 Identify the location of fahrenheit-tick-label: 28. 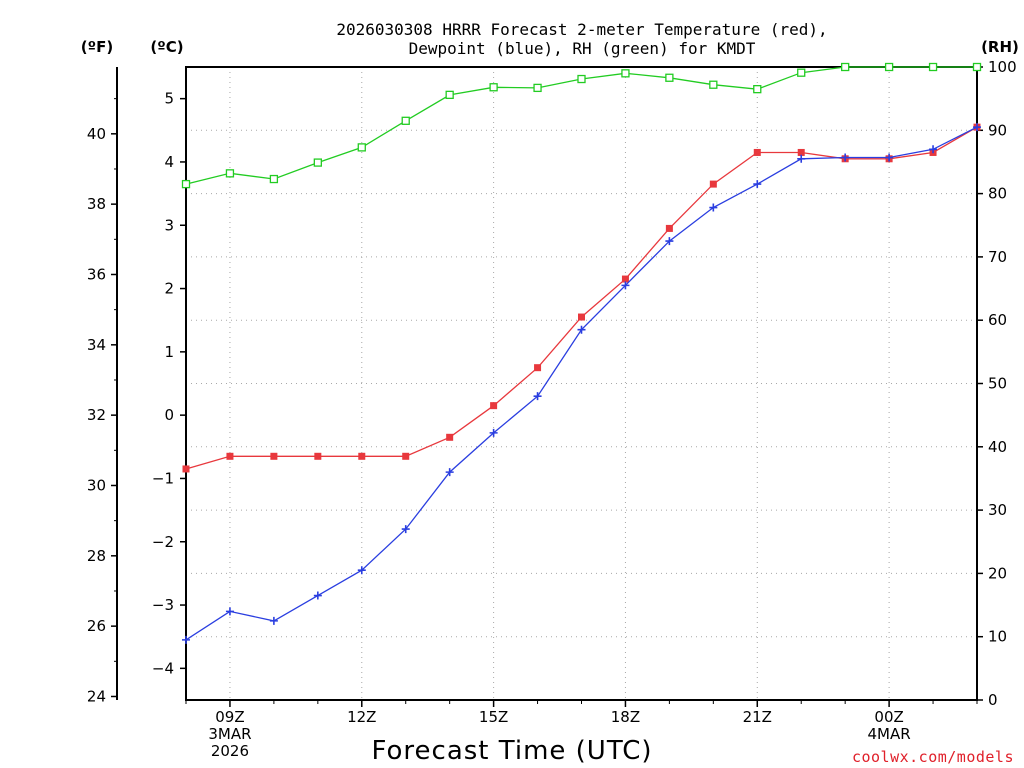
(96, 556).